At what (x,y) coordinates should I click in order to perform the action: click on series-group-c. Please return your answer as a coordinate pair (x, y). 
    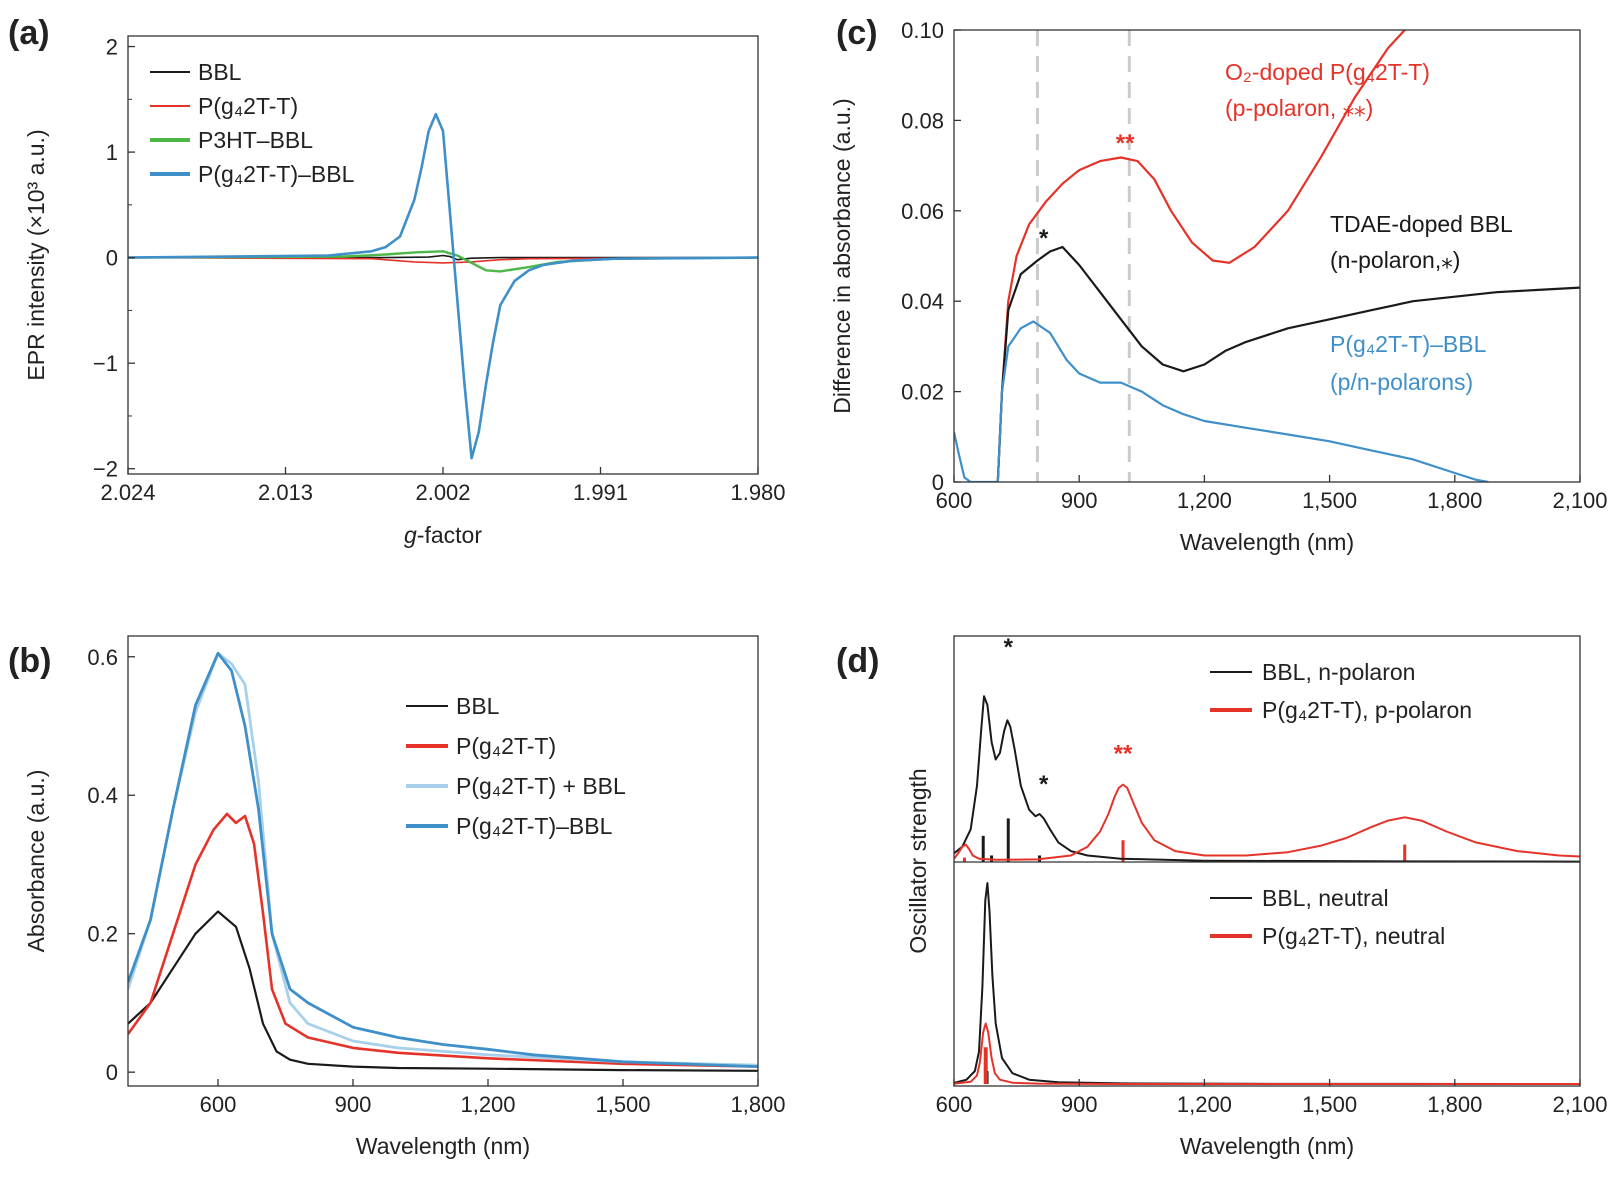
    Looking at the image, I should click on (1267, 256).